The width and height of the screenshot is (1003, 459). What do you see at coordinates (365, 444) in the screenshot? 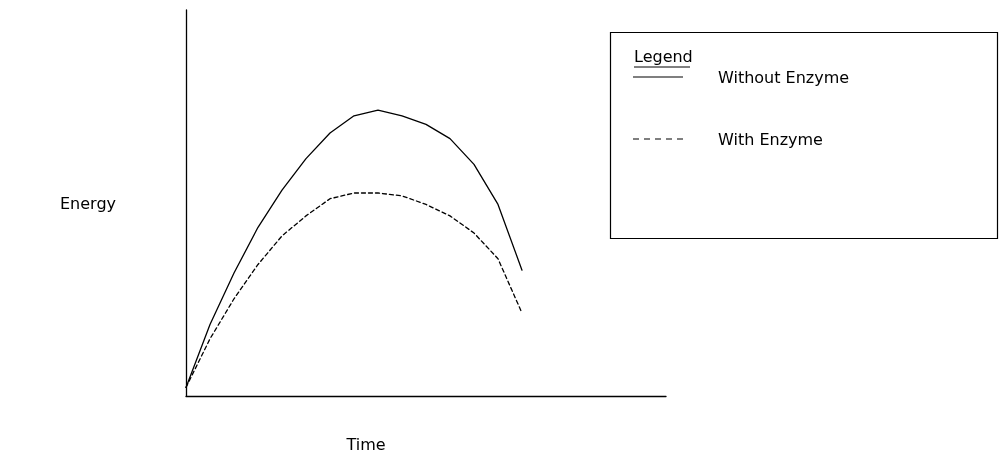
I see `x-axis-title: Time` at bounding box center [365, 444].